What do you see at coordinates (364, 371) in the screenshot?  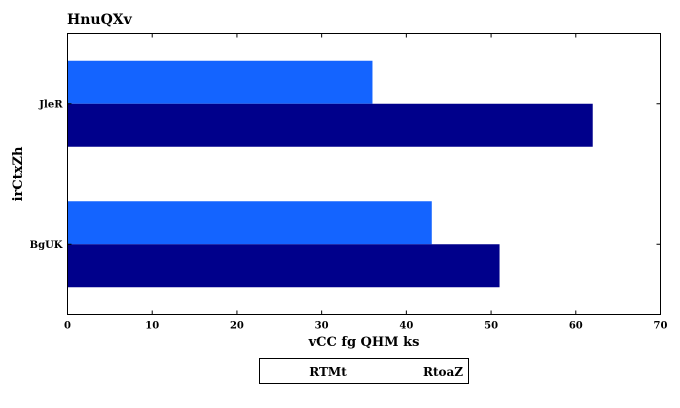 I see `legend: RTMt RtoaZ` at bounding box center [364, 371].